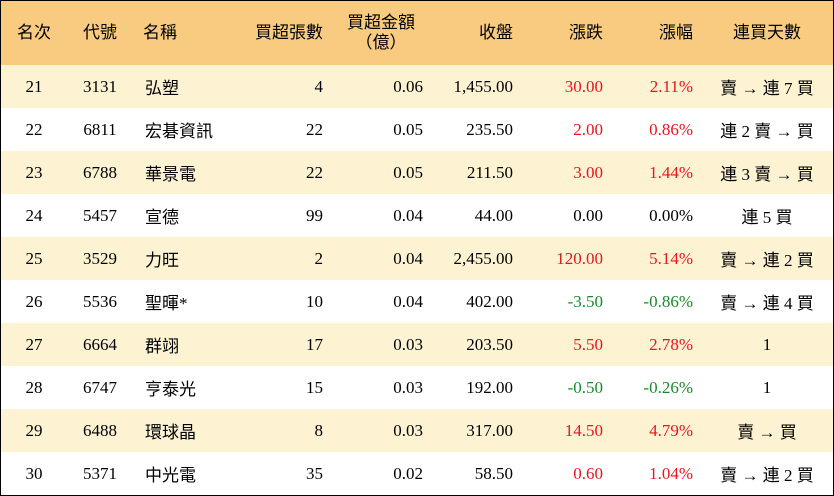  Describe the element at coordinates (671, 86) in the screenshot. I see `table-cell: 2.11%` at that location.